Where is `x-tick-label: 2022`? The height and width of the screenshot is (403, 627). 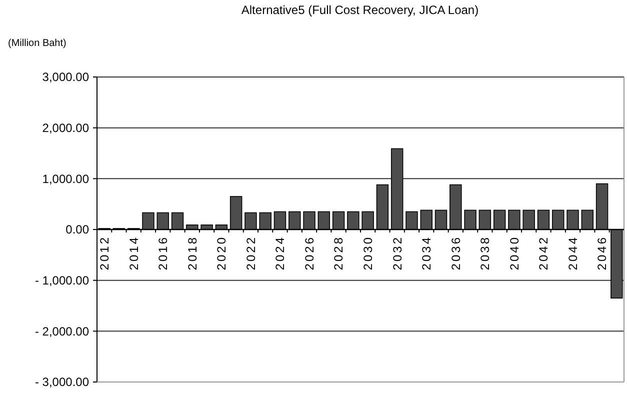
x-tick-label: 2022 is located at coordinates (251, 253).